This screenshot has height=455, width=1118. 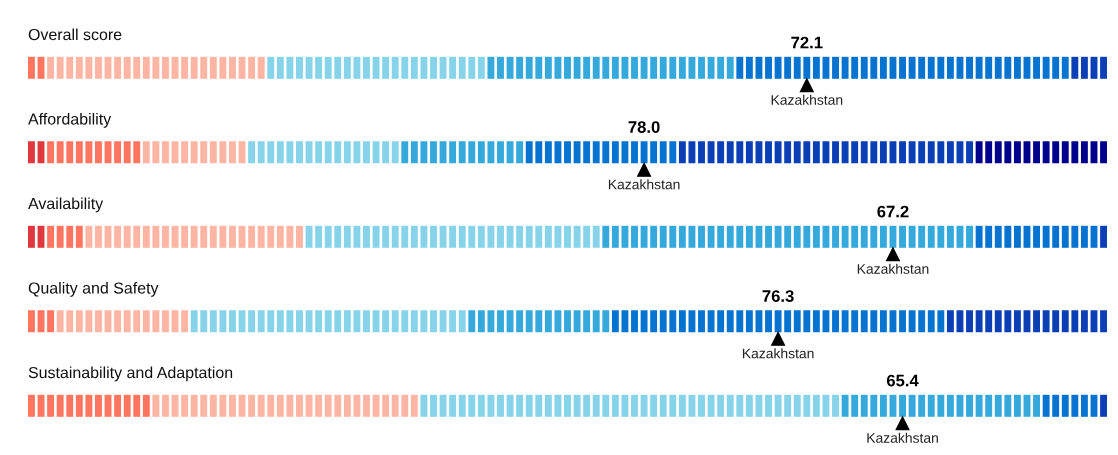 I want to click on chart-title: Availability, so click(x=66, y=205).